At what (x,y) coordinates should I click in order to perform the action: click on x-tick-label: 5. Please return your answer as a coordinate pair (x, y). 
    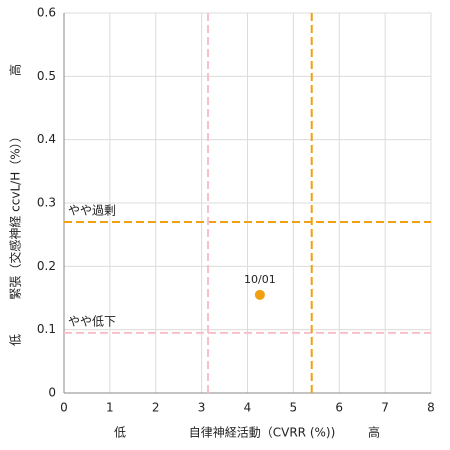
    Looking at the image, I should click on (294, 408).